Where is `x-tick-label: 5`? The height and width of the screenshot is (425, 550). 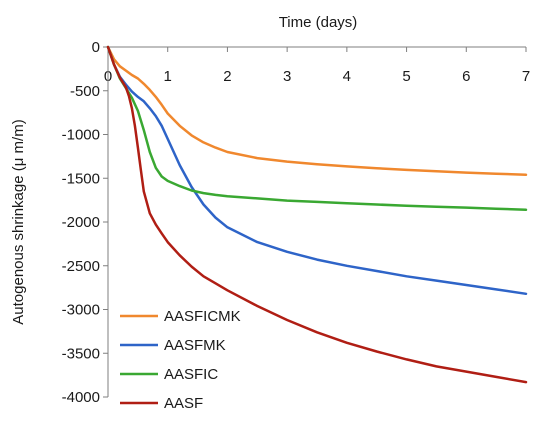 x-tick-label: 5 is located at coordinates (406, 76).